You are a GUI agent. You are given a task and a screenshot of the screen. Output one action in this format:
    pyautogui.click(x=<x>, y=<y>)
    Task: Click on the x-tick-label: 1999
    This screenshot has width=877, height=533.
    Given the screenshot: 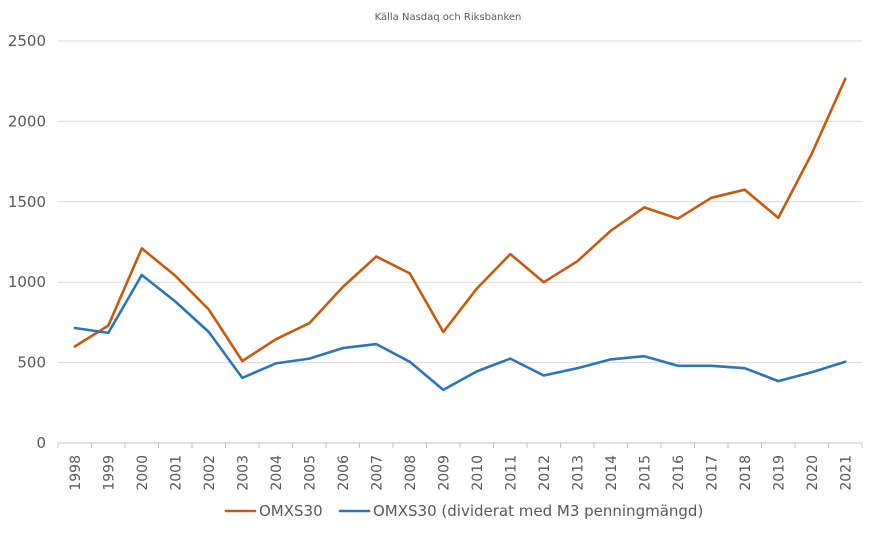 What is the action you would take?
    pyautogui.click(x=109, y=473)
    